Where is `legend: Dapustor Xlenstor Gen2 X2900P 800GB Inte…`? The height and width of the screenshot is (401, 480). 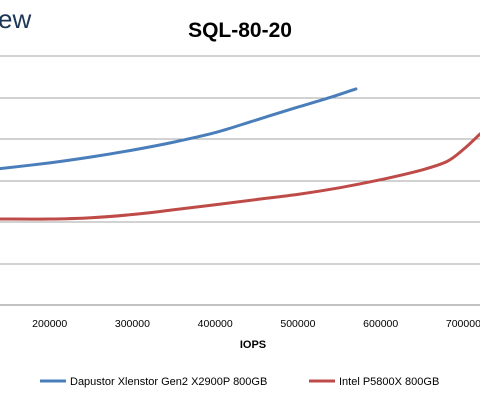
legend: Dapustor Xlenstor Gen2 X2900P 800GB Inte… is located at coordinates (239, 382).